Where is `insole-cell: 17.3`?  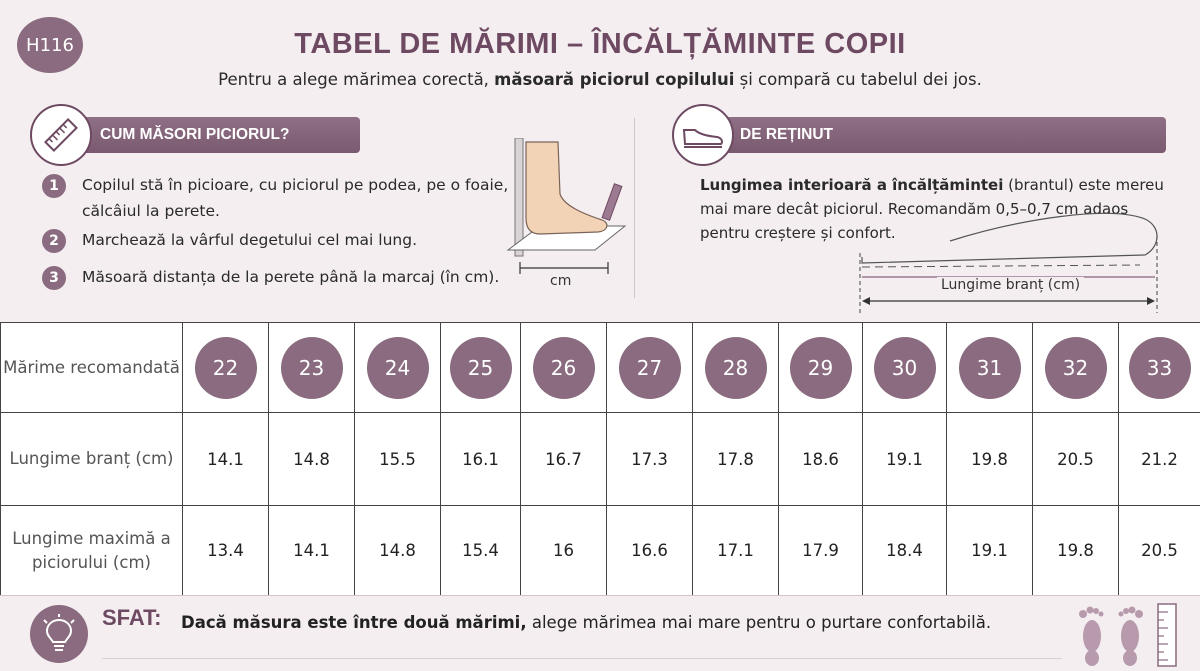 insole-cell: 17.3 is located at coordinates (649, 459).